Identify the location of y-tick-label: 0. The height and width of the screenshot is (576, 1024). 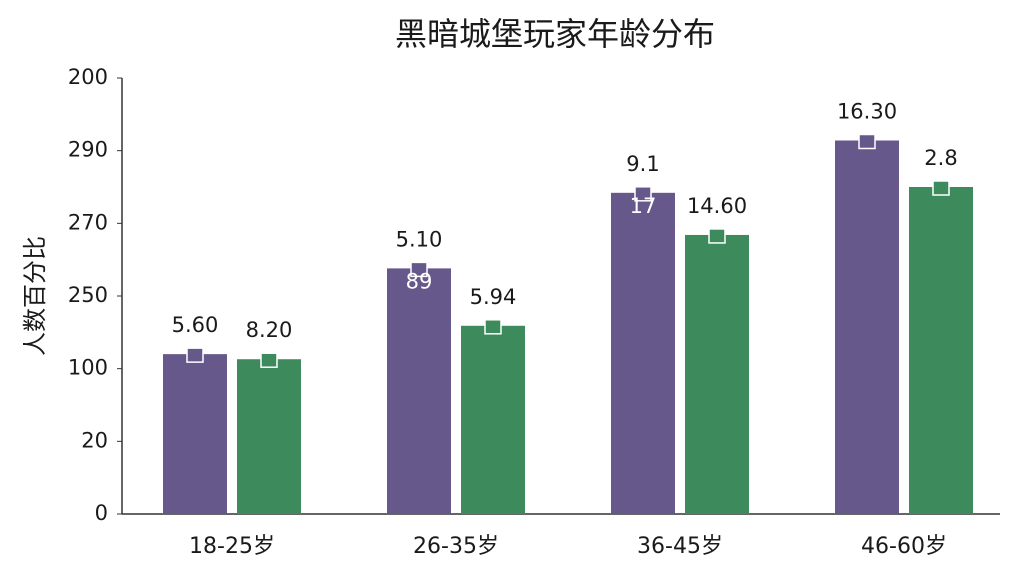
(101, 513).